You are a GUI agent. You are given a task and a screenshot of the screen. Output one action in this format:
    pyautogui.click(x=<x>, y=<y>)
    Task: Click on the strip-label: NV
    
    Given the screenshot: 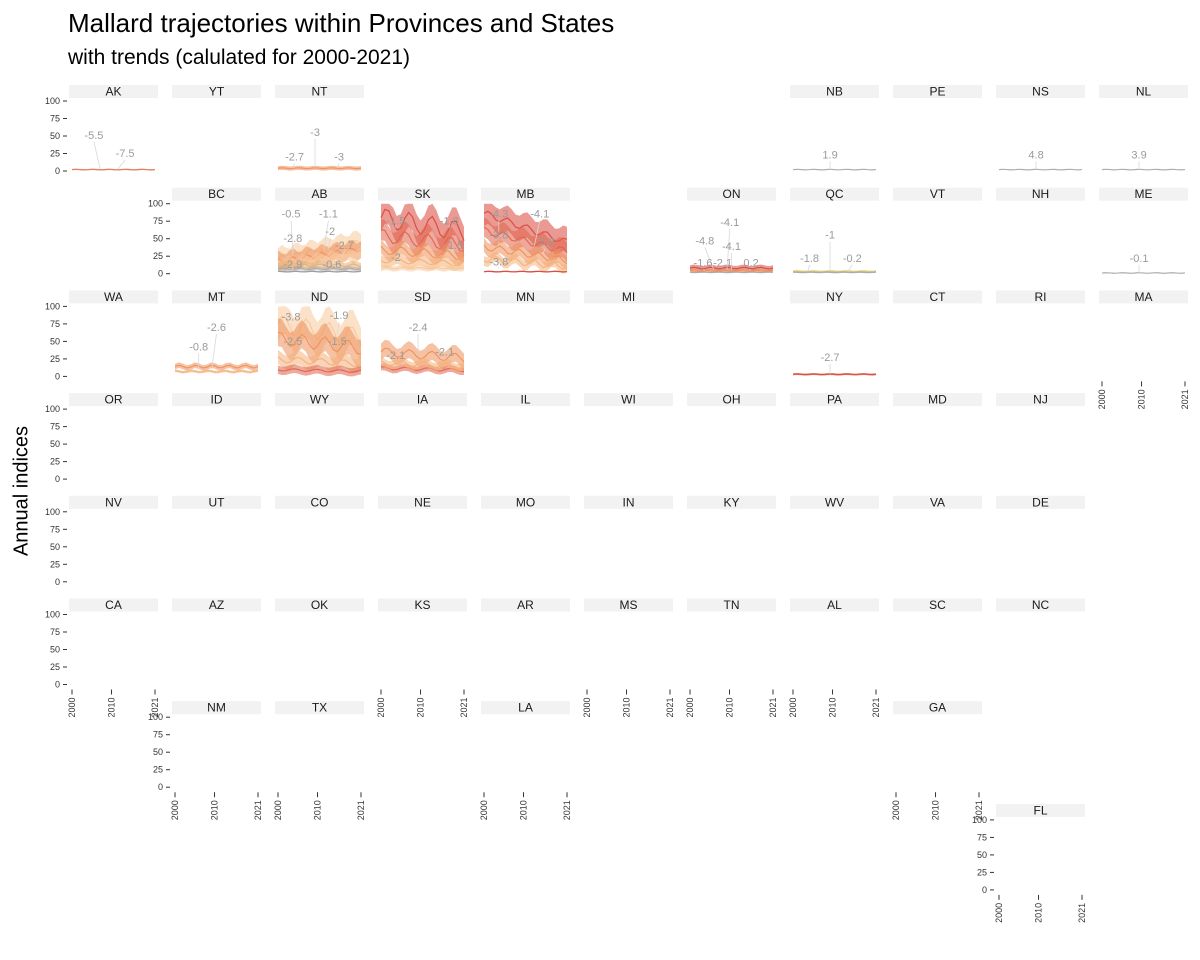 What is the action you would take?
    pyautogui.click(x=113, y=502)
    